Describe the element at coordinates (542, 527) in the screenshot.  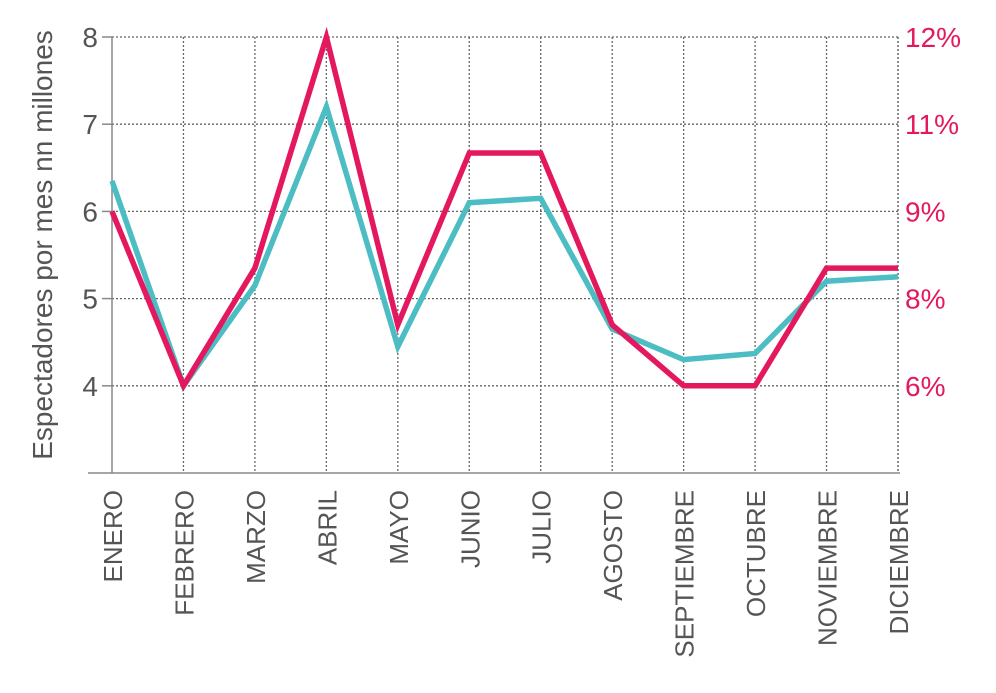
I see `x-tick-label: JULIO` at that location.